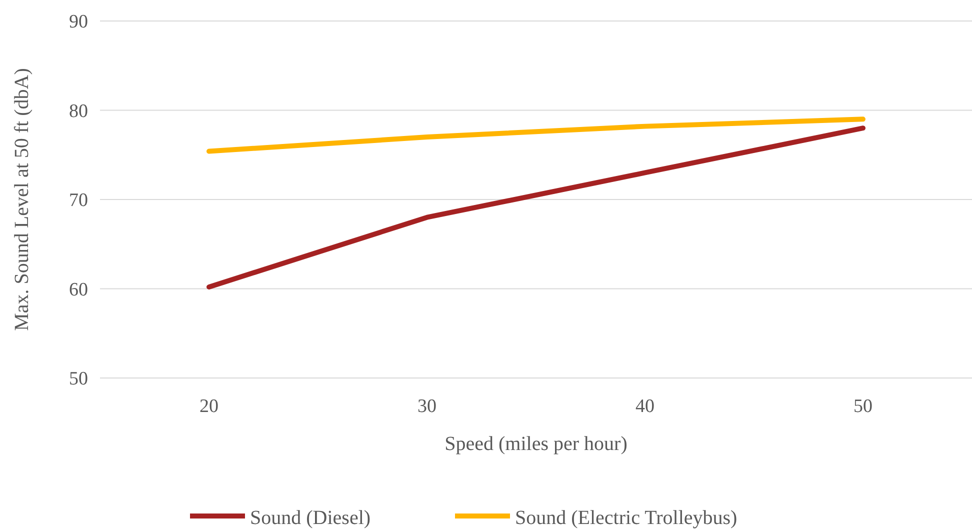  I want to click on y-tick-label: 50, so click(78, 379).